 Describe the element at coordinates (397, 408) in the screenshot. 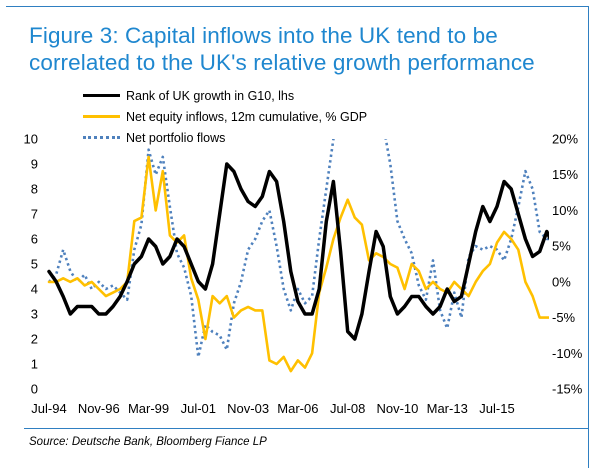

I see `x-tick-label: Nov-10` at that location.